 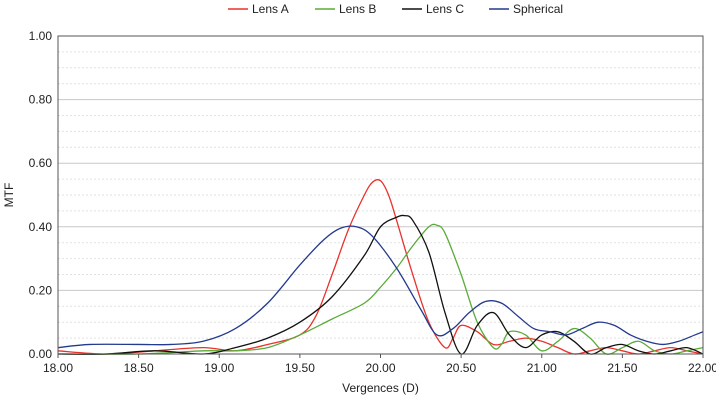 I want to click on x-tick-label: 18.50, so click(x=139, y=368).